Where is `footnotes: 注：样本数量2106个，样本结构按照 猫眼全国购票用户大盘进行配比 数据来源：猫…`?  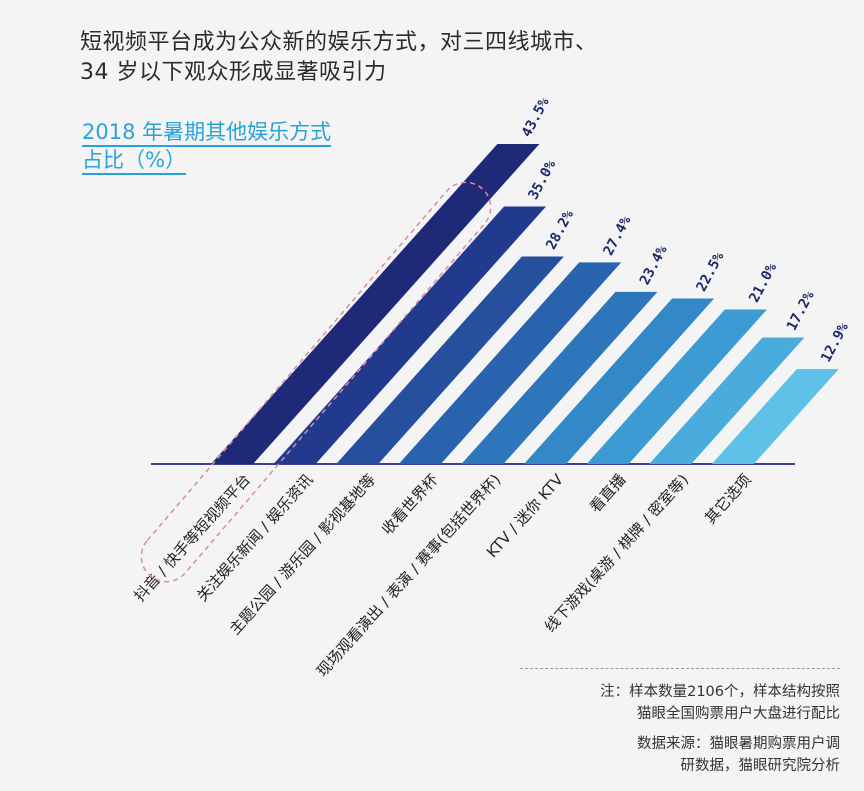
footnotes: 注：样本数量2106个，样本结构按照 猫眼全国购票用户大盘进行配比 数据来源：猫… is located at coordinates (680, 722).